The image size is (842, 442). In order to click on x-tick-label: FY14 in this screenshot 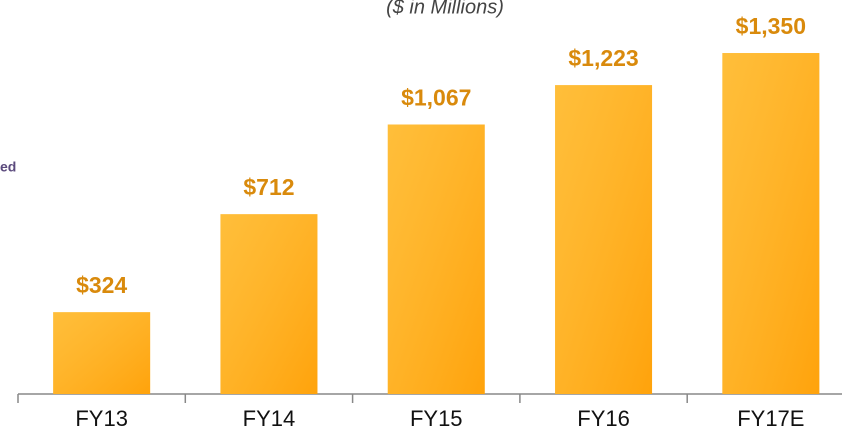, I will do `click(269, 418)`.